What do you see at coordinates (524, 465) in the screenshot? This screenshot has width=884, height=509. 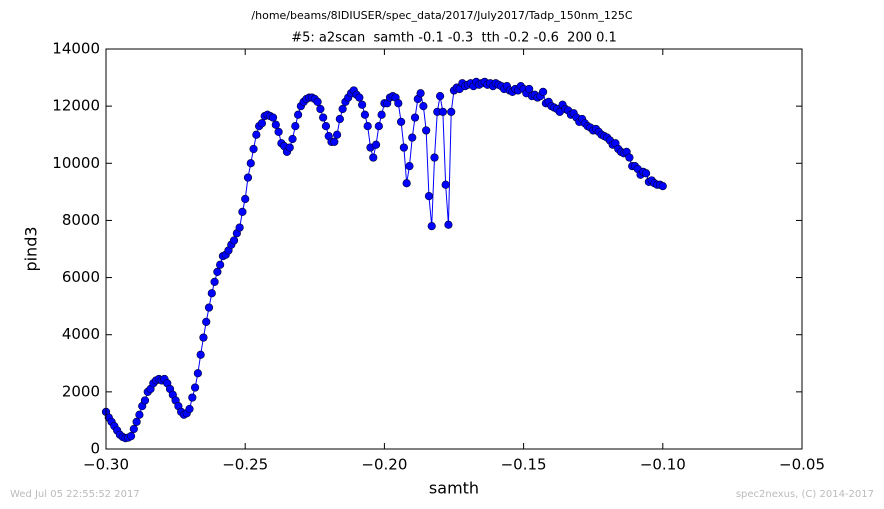 I see `x-tick-label: −0.15` at bounding box center [524, 465].